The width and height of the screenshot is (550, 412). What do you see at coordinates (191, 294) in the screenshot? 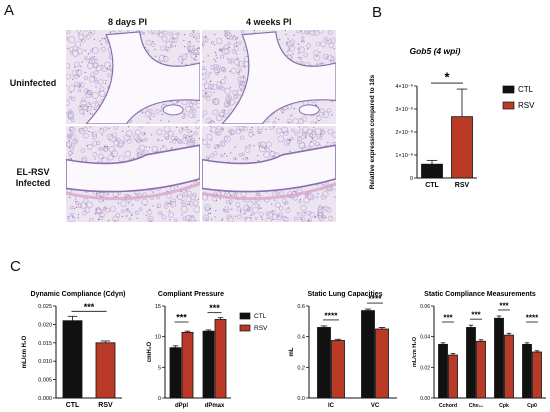
I see `chart-title: Compliant Pressure` at bounding box center [191, 294].